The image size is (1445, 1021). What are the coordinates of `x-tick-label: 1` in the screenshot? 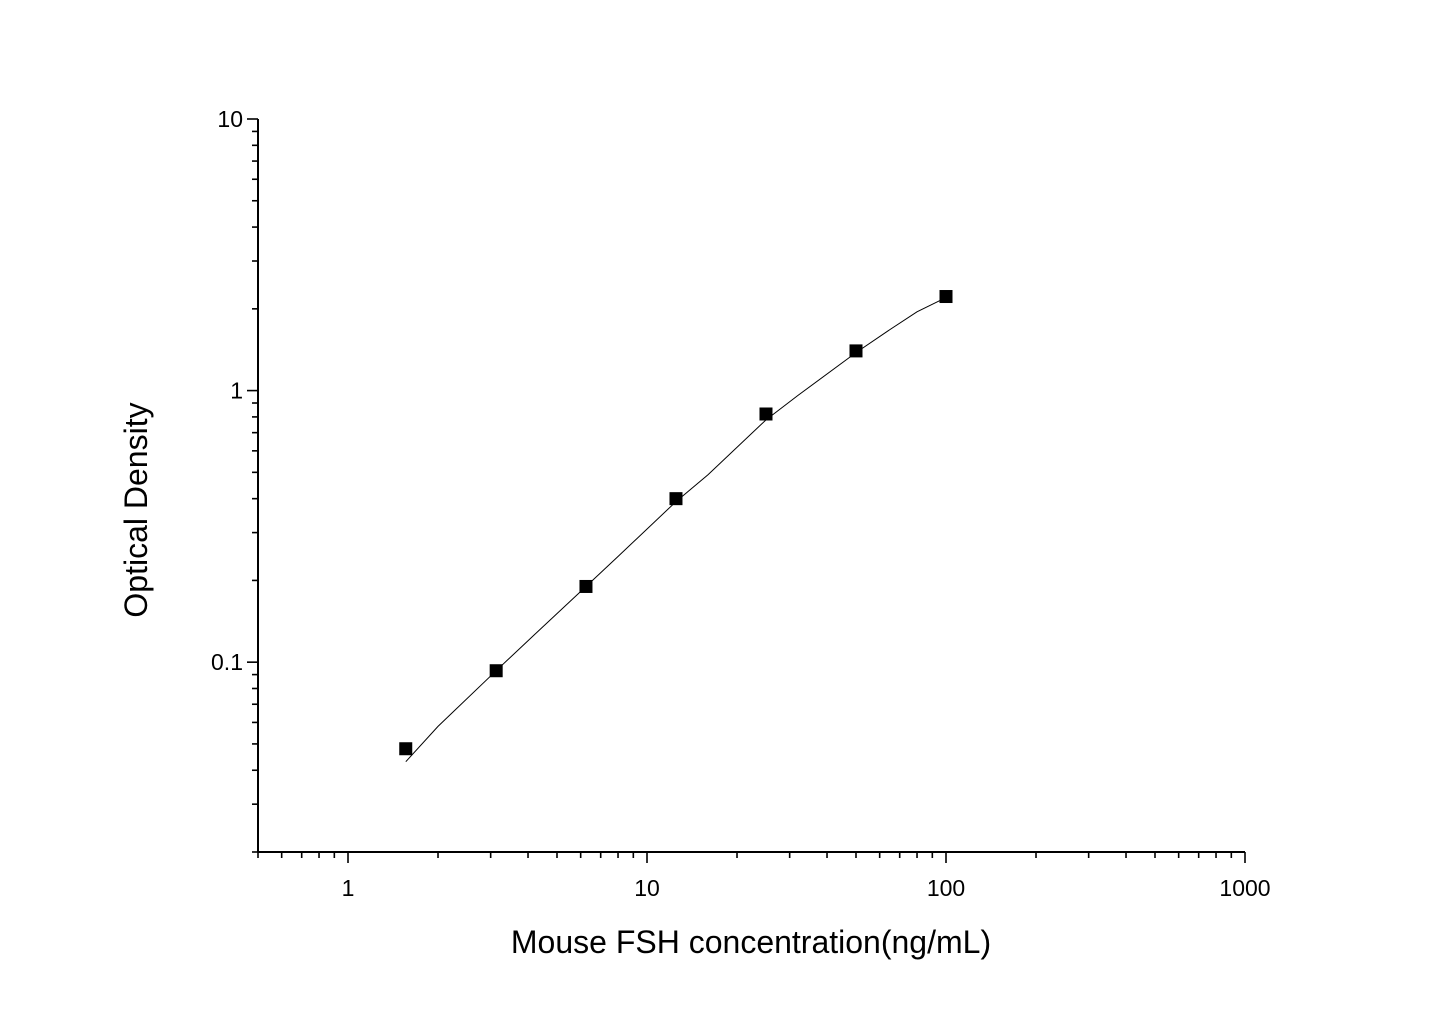 It's located at (348, 888).